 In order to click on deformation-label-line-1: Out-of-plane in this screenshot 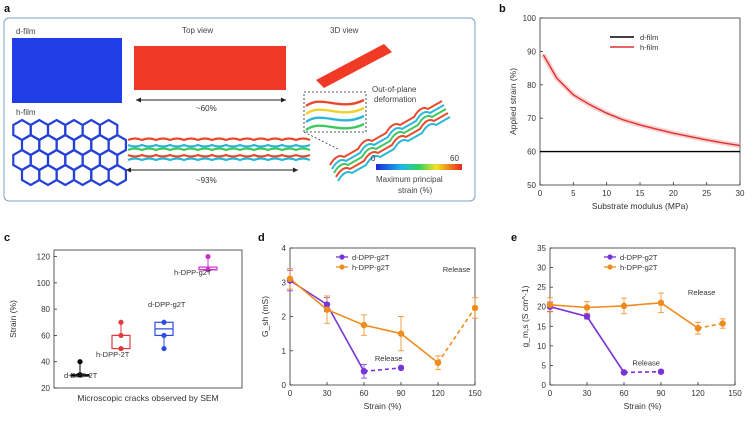, I will do `click(394, 89)`.